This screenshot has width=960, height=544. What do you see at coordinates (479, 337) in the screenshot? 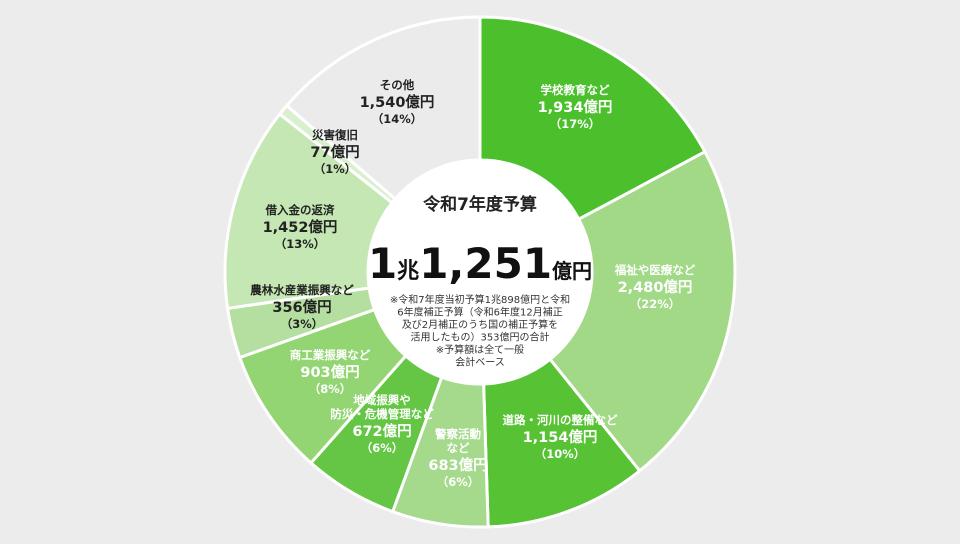
I see `center-note-3: 活用したもの）353億円の合計` at bounding box center [479, 337].